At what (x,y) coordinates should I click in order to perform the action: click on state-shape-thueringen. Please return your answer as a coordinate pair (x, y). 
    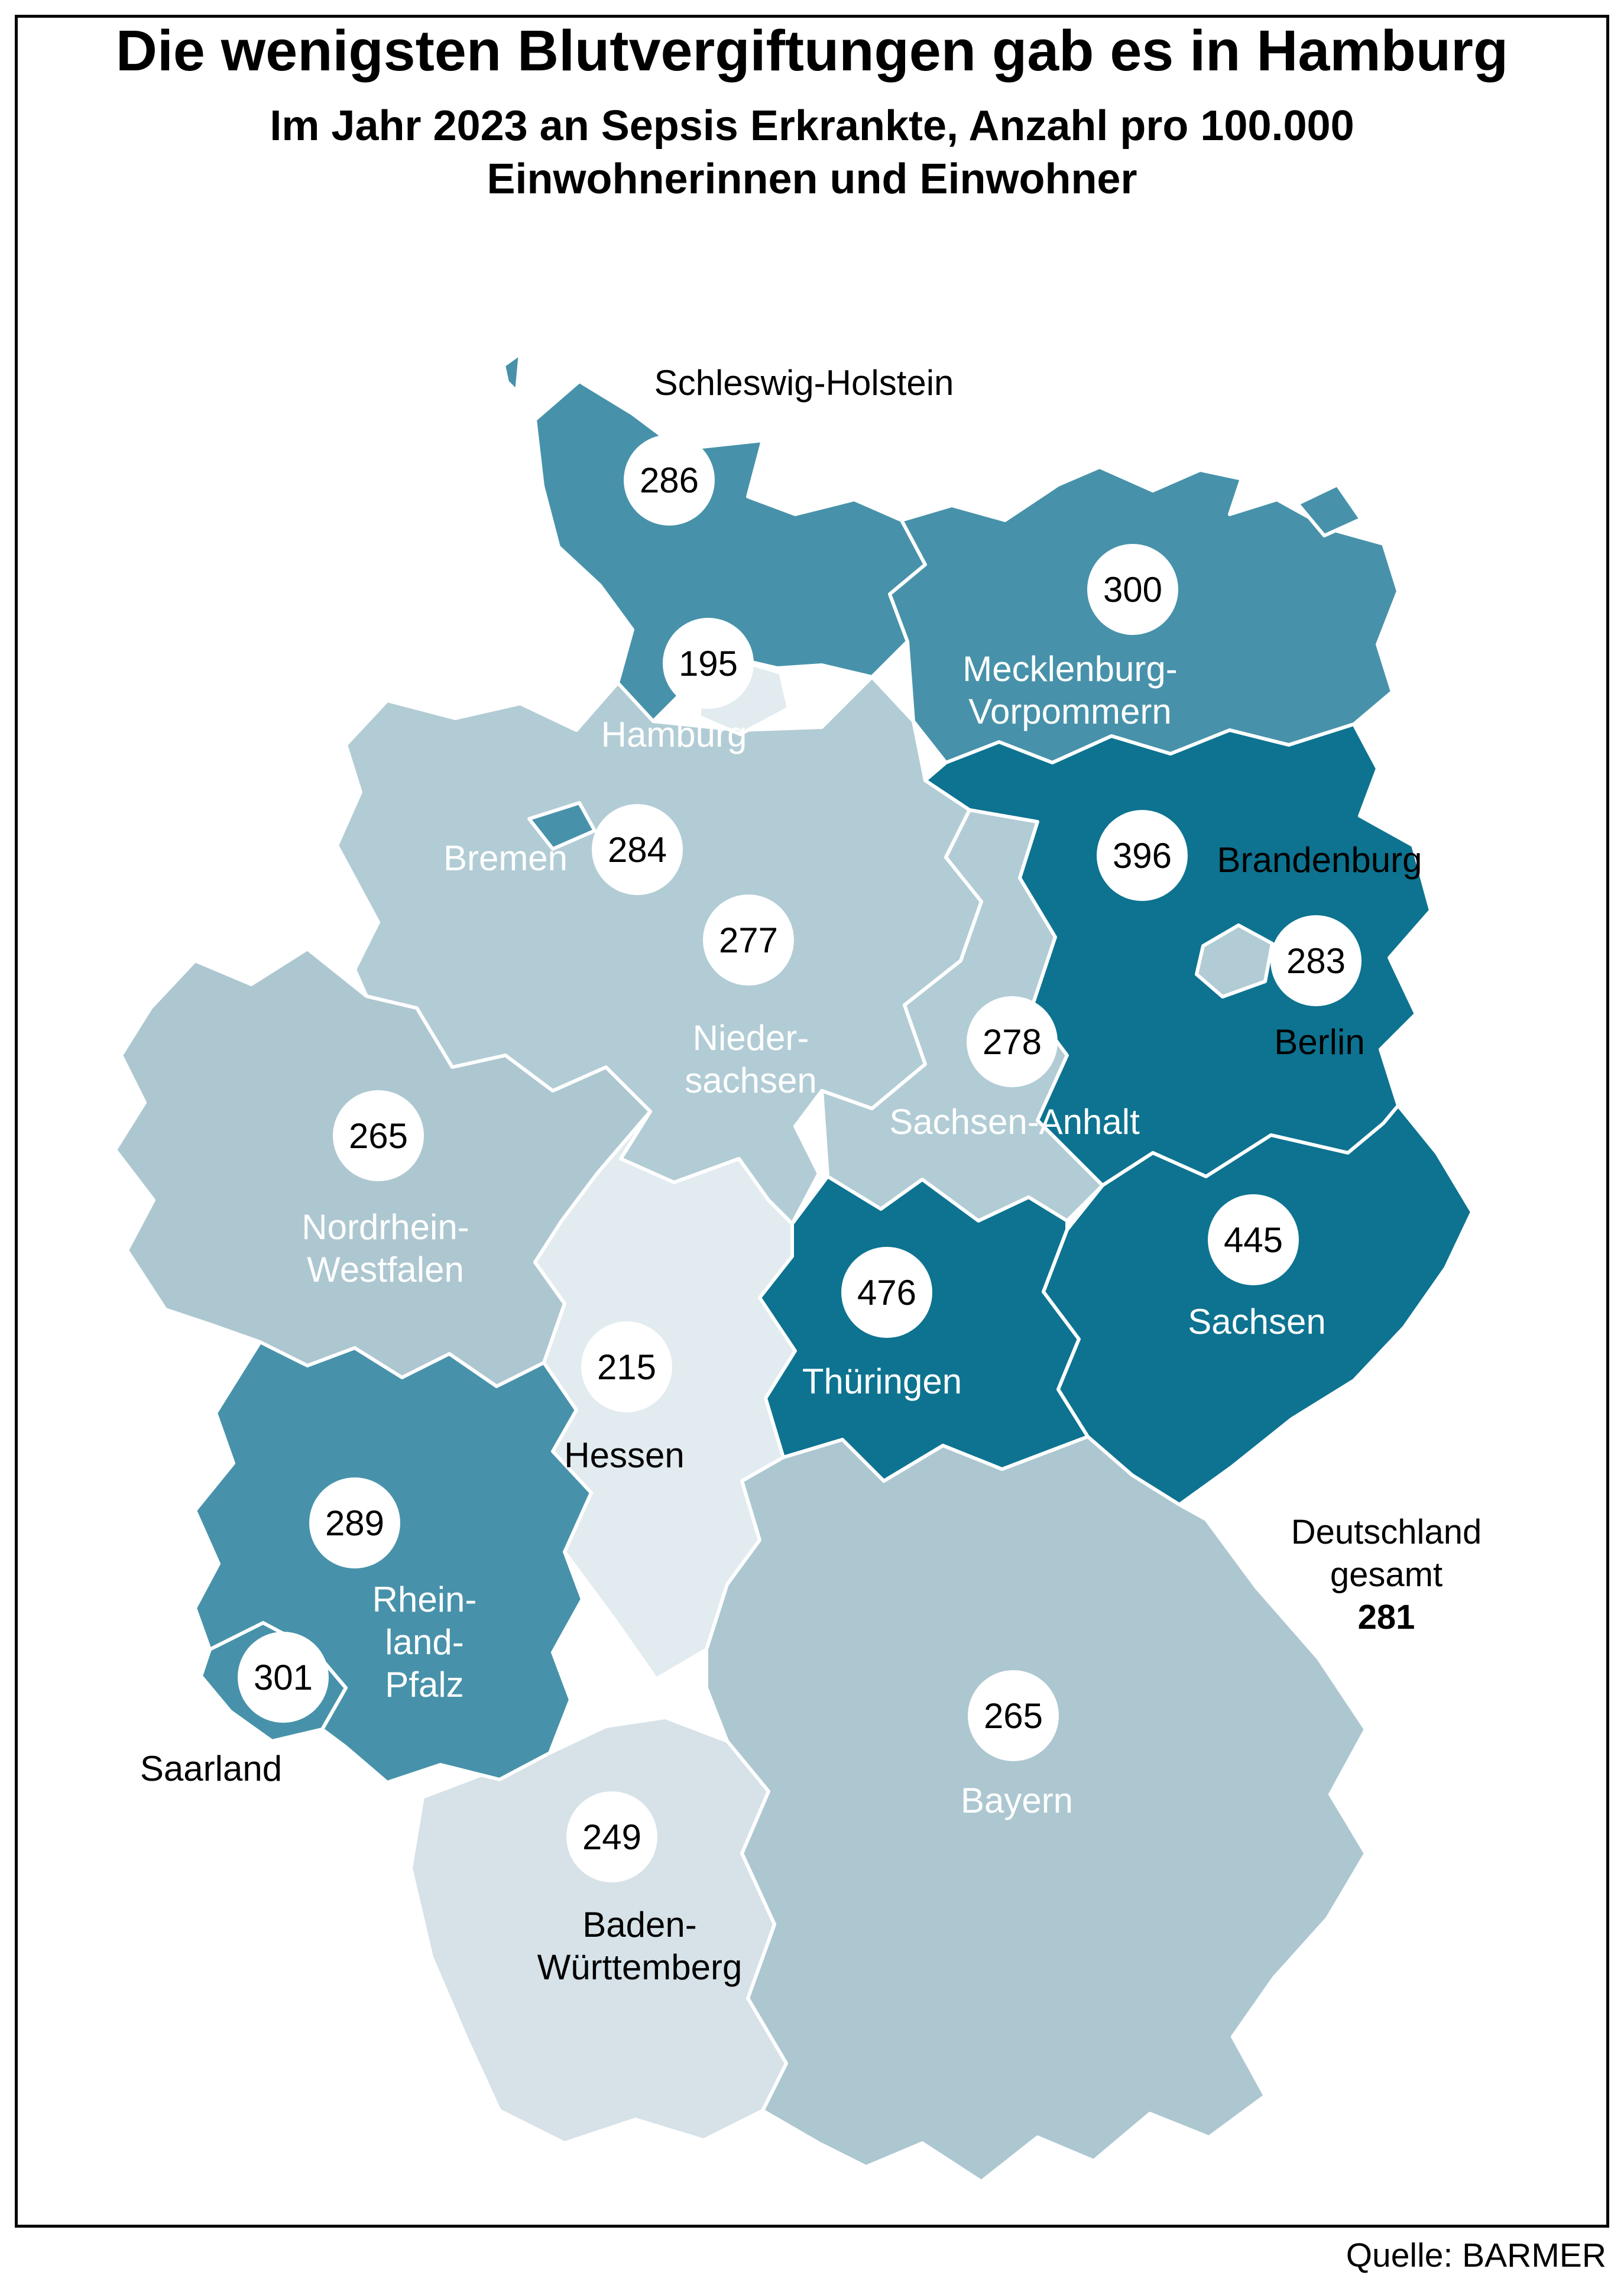
    Looking at the image, I should click on (924, 1329).